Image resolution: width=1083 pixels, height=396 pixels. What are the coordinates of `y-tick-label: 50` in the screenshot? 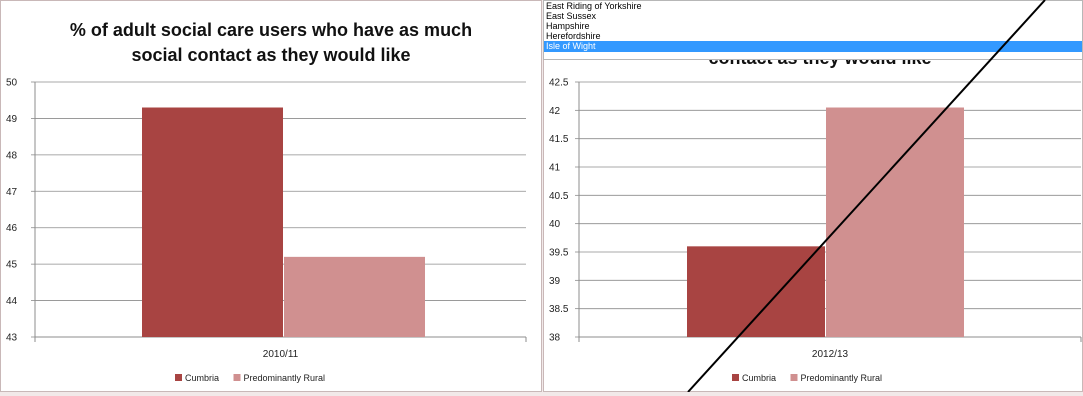 It's located at (12, 83).